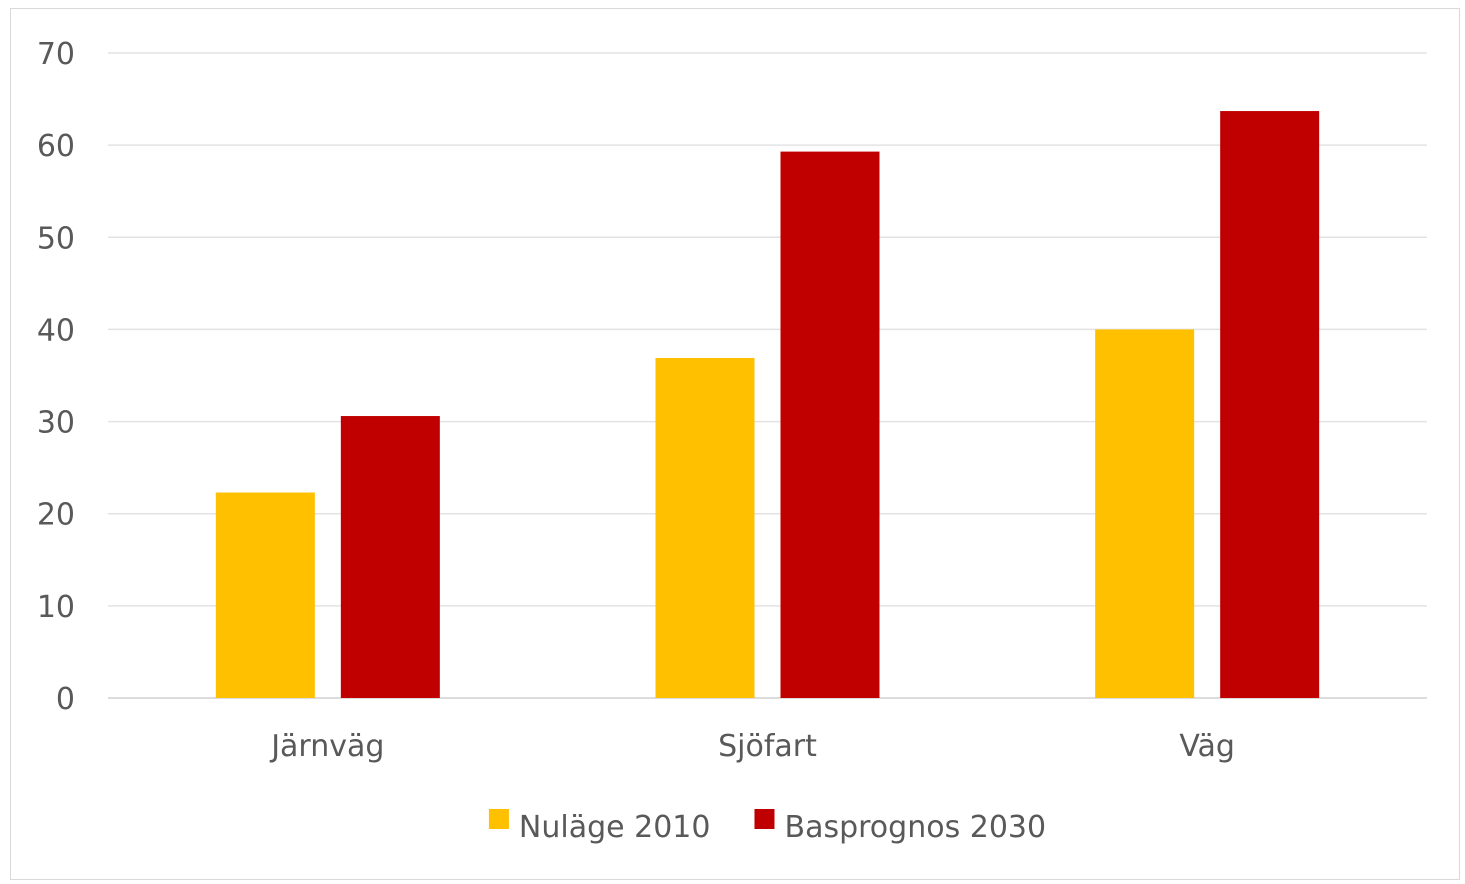 The height and width of the screenshot is (884, 1465). What do you see at coordinates (56, 330) in the screenshot?
I see `y-tick-label: 40` at bounding box center [56, 330].